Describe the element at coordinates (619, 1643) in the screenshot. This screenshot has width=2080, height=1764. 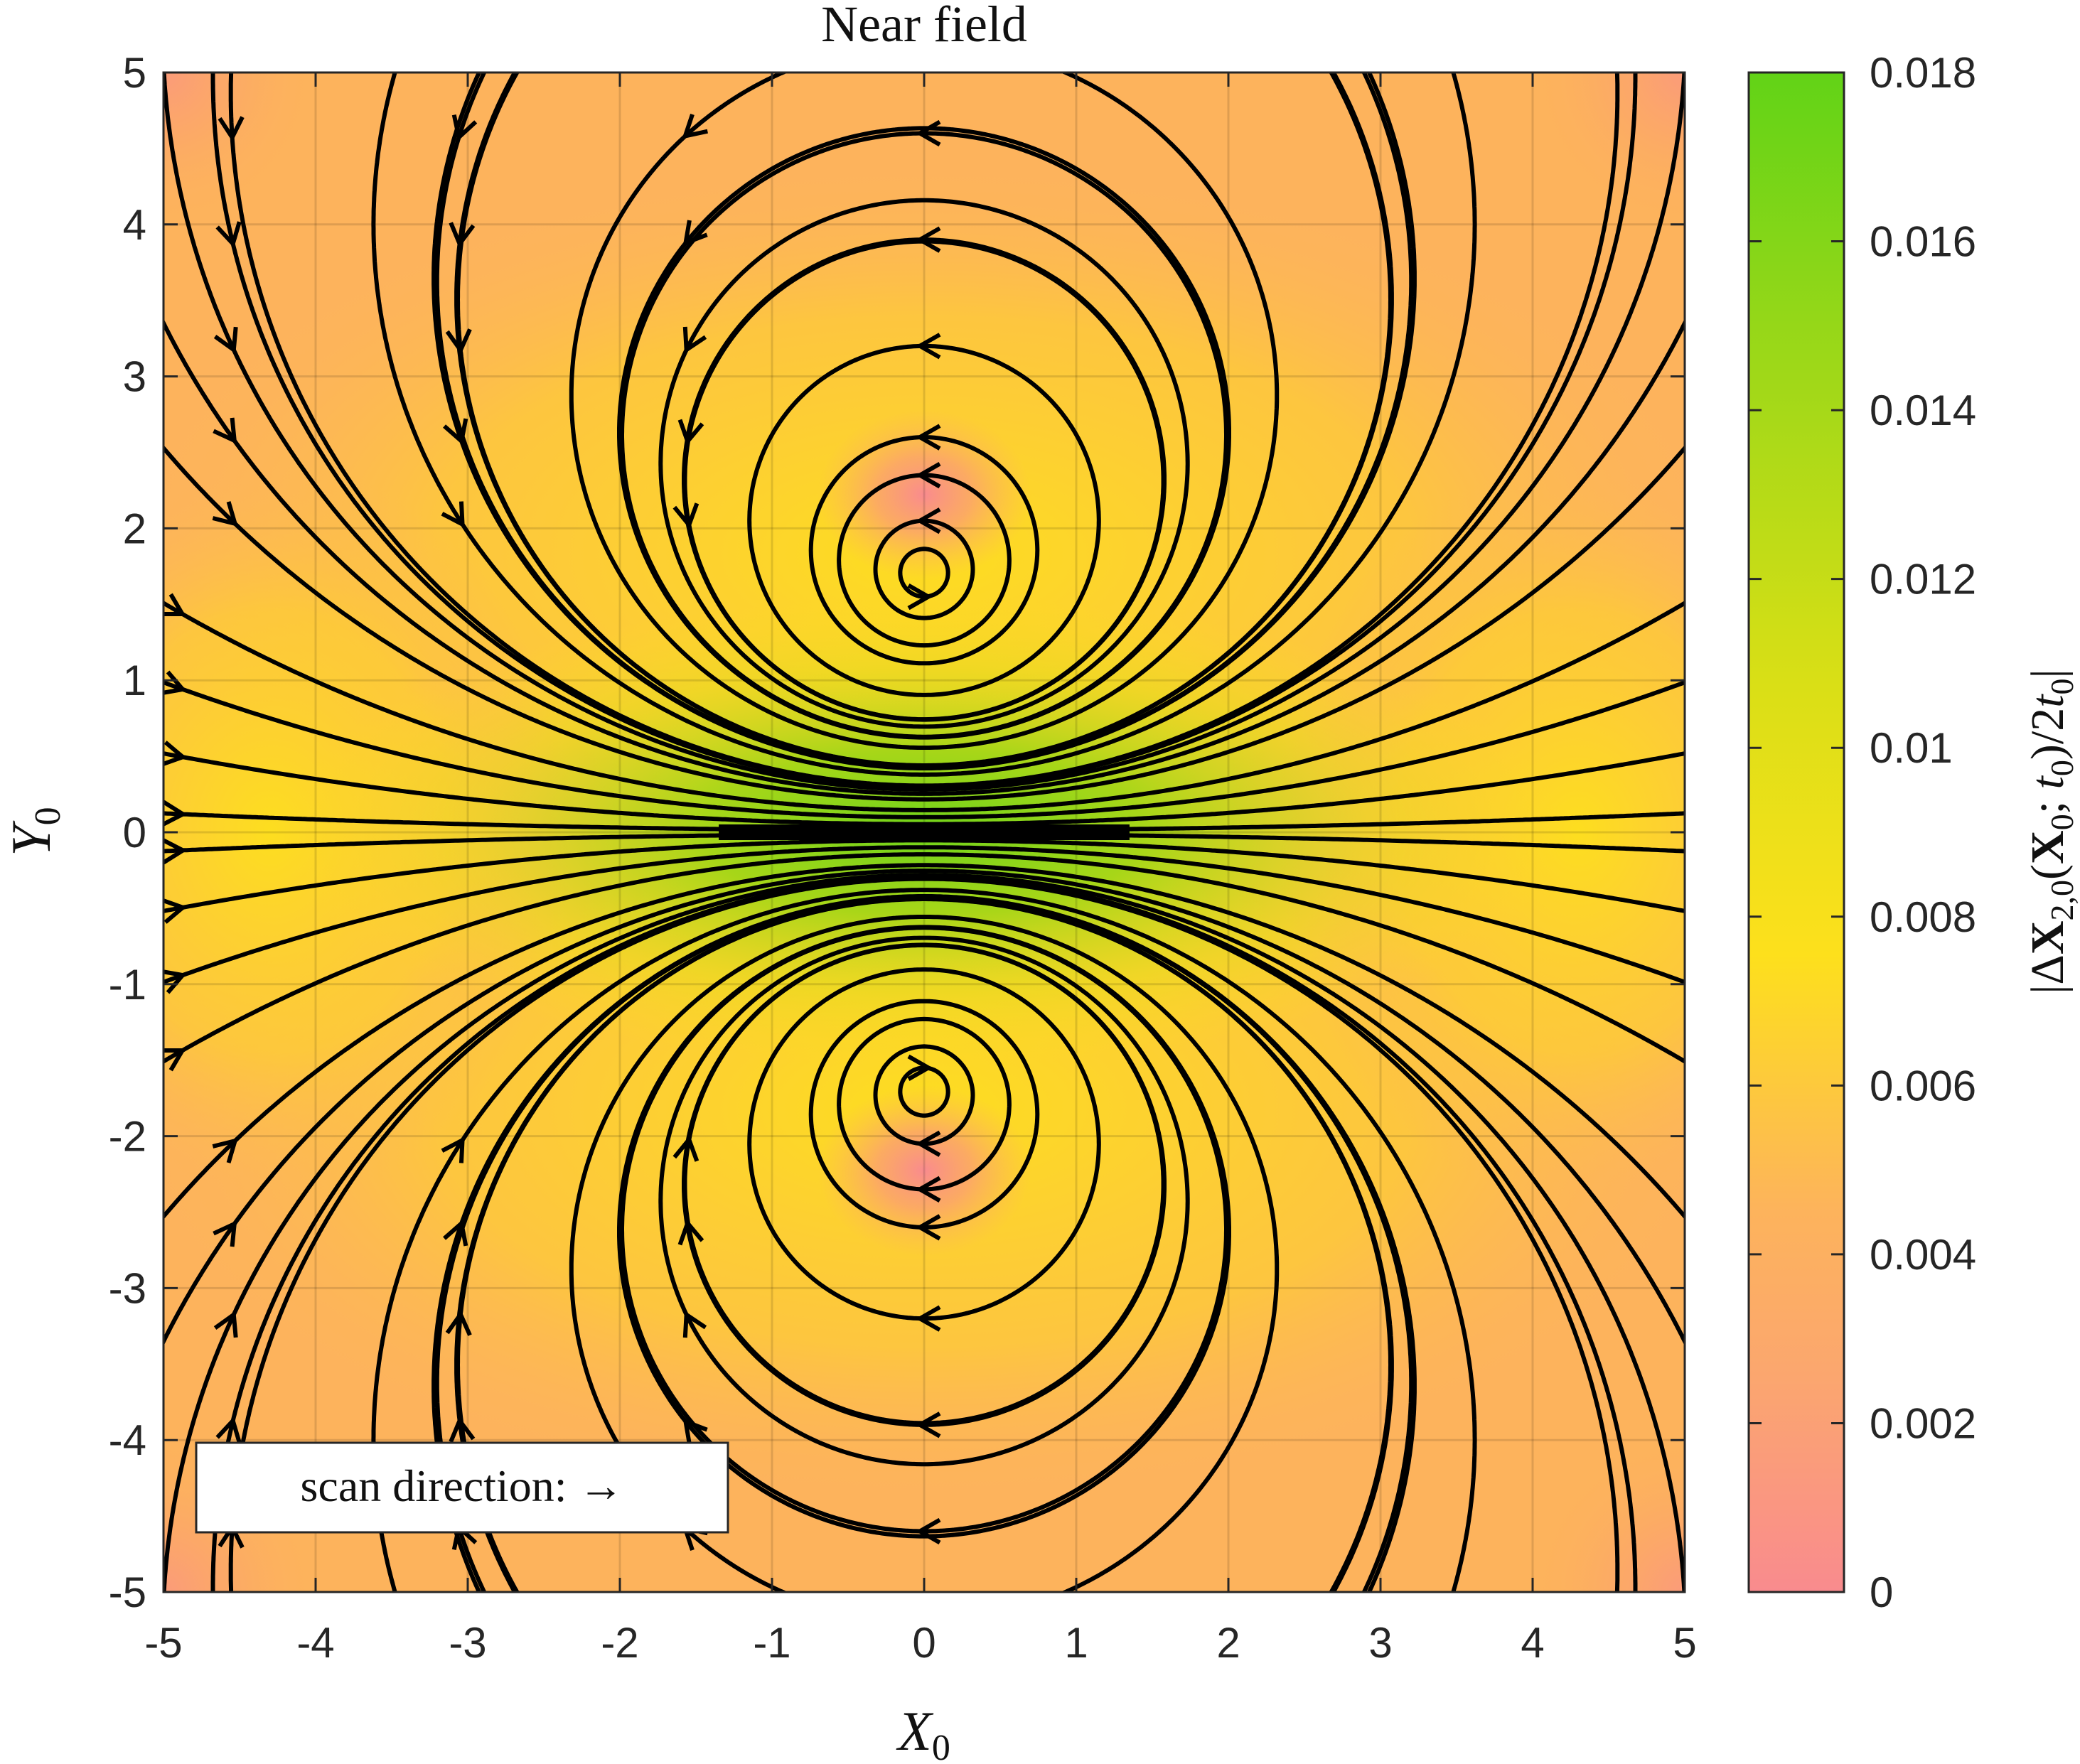
I see `x-tick-label: -2` at that location.